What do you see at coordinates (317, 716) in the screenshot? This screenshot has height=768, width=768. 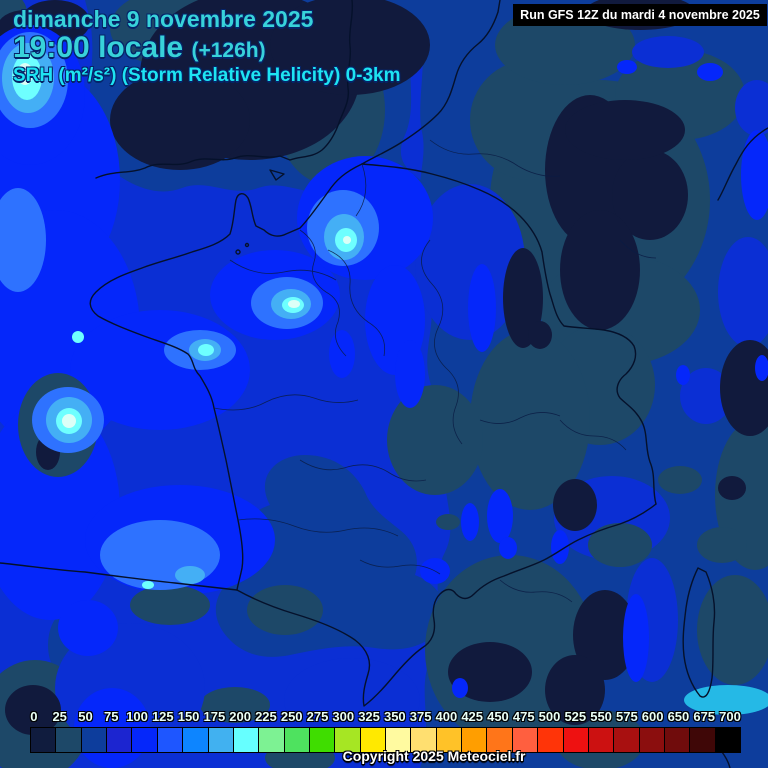 I see `legend-tick-label: 275` at bounding box center [317, 716].